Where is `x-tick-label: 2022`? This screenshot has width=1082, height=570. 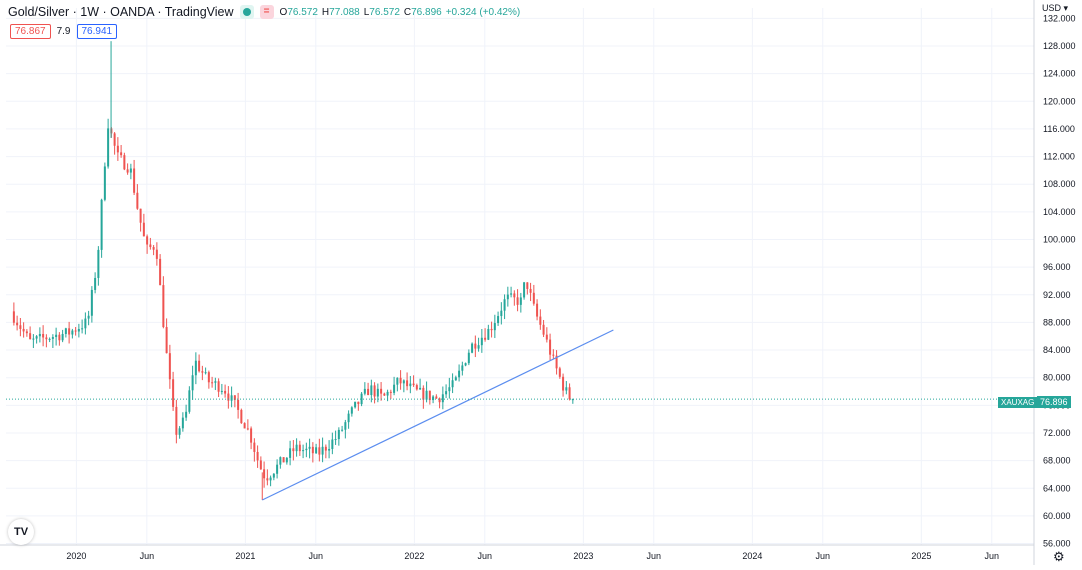 x-tick-label: 2022 is located at coordinates (414, 556).